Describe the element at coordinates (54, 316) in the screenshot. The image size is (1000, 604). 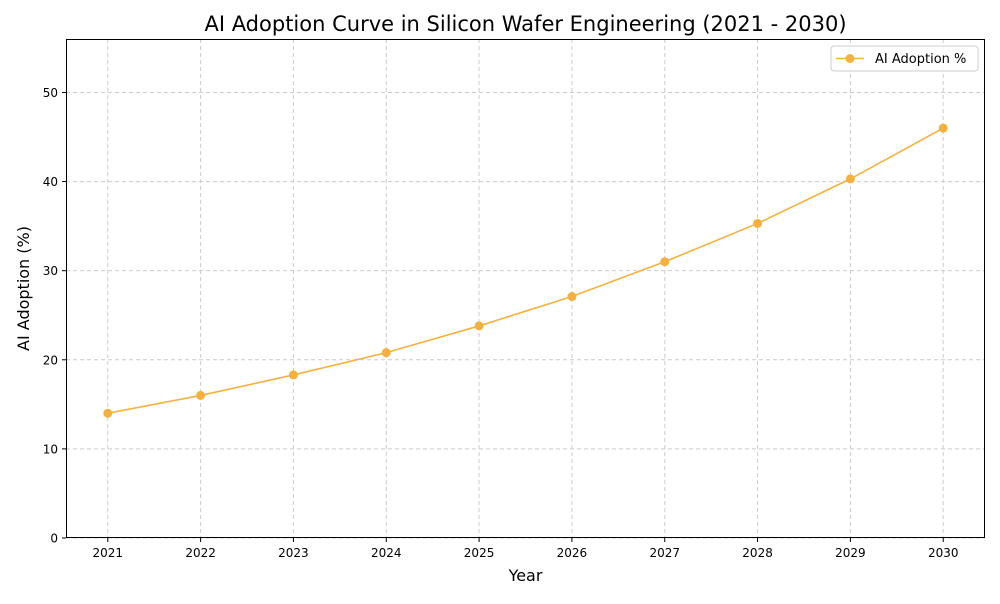
I see `y-axis-ticks: 0 10 20 30 40 50` at that location.